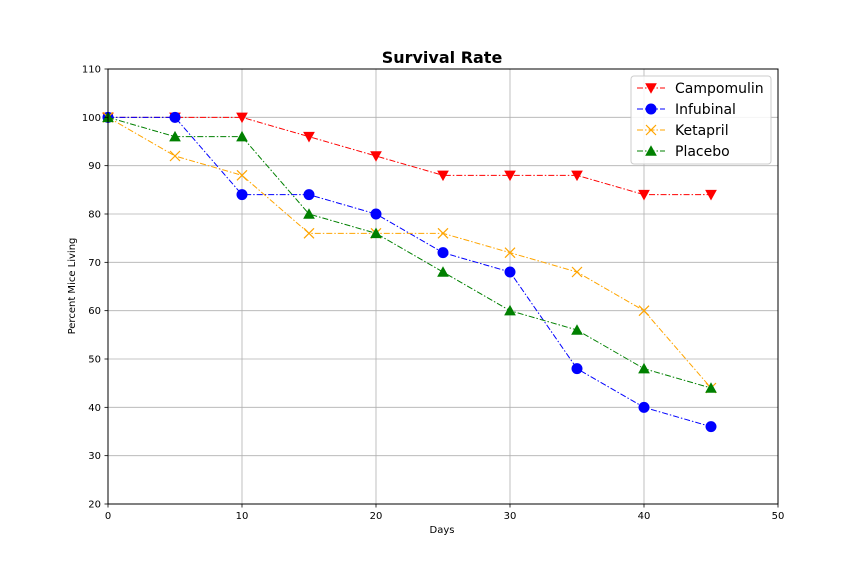  What do you see at coordinates (442, 57) in the screenshot?
I see `chart-title: Survival Rate` at bounding box center [442, 57].